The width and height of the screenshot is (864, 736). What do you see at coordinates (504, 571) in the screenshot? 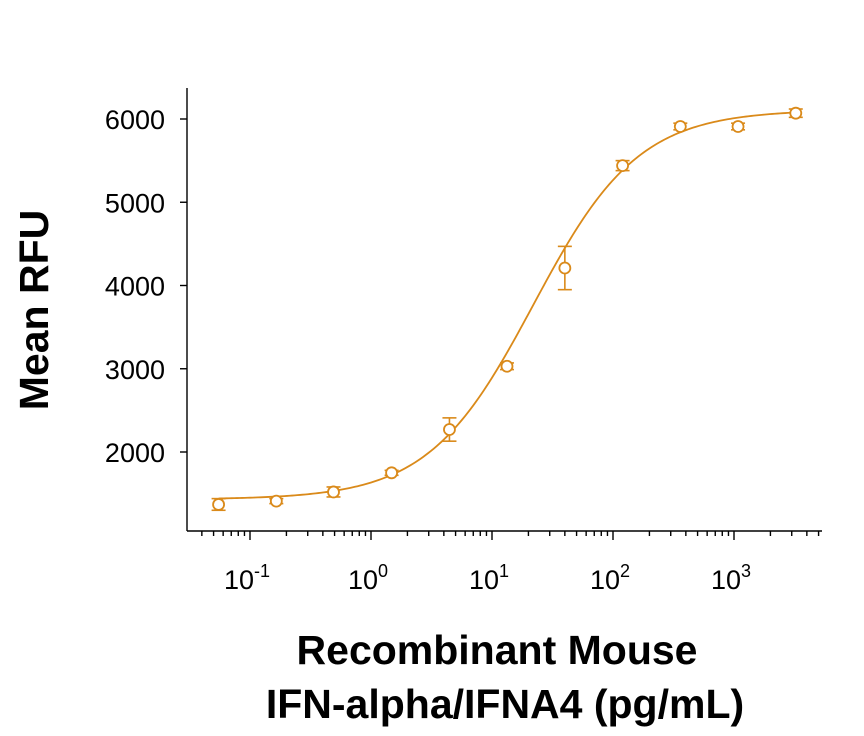
I see `x-tick-exponent: 1` at bounding box center [504, 571].